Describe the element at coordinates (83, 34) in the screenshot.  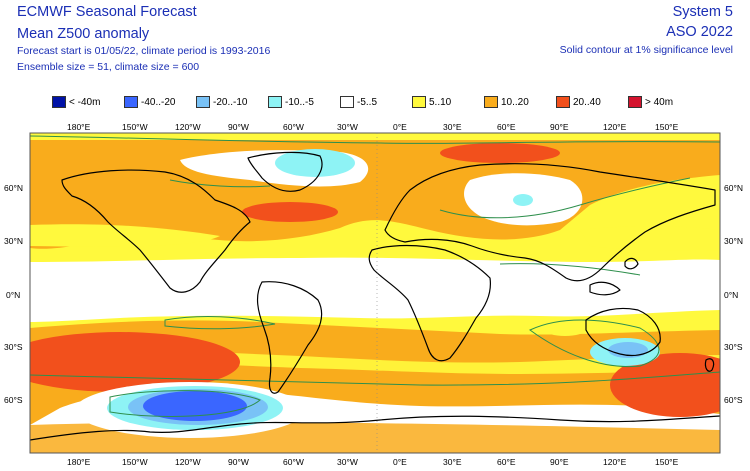
I see `map-subtitle: Mean Z500 anomaly` at that location.